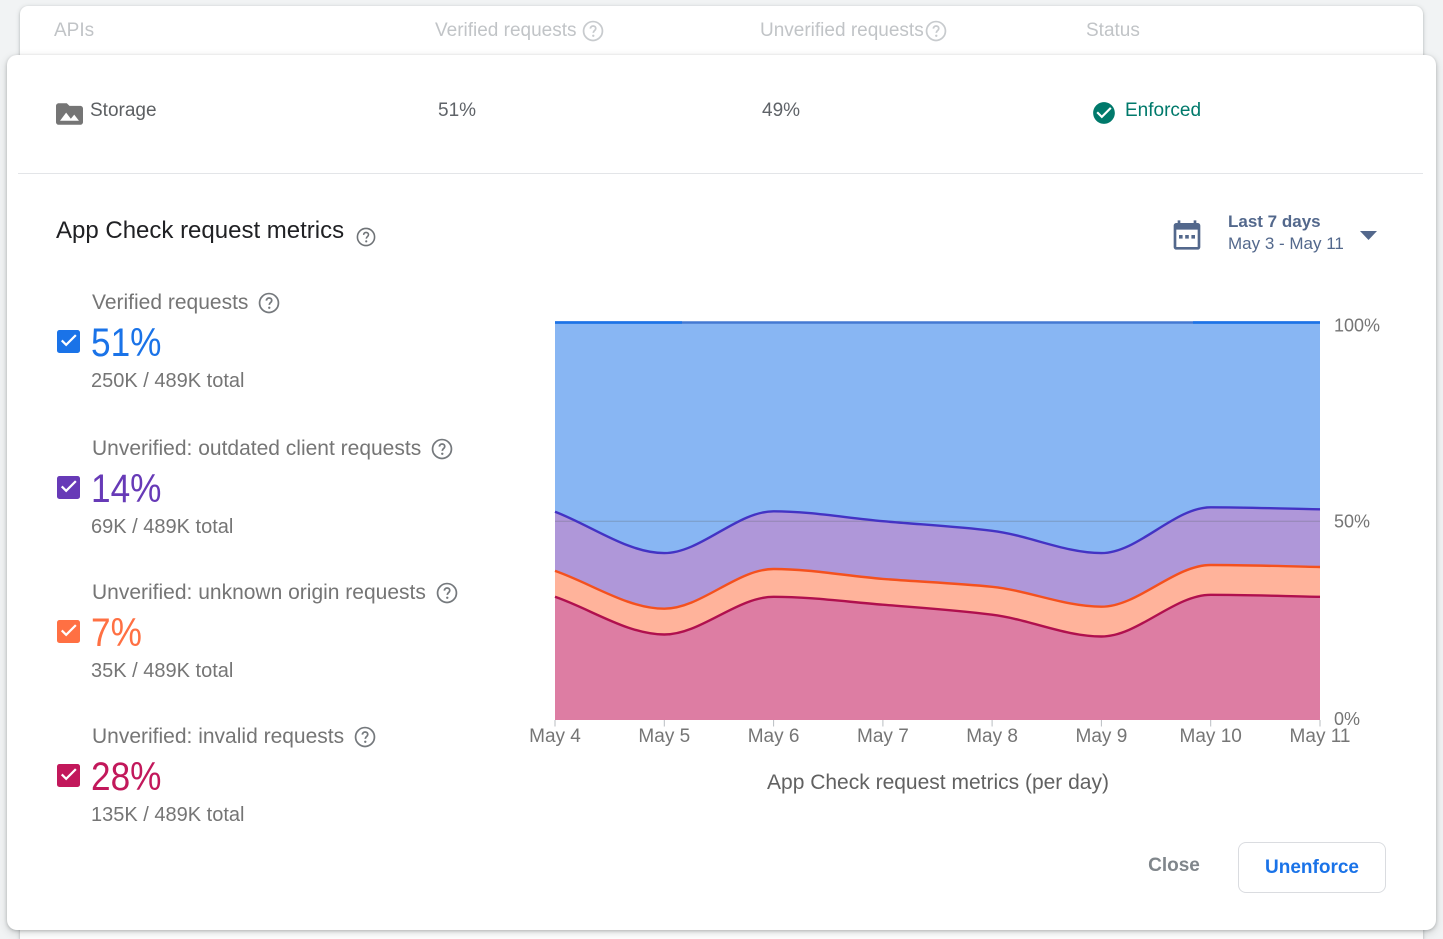  I want to click on svg-text: 100%, so click(1357, 326).